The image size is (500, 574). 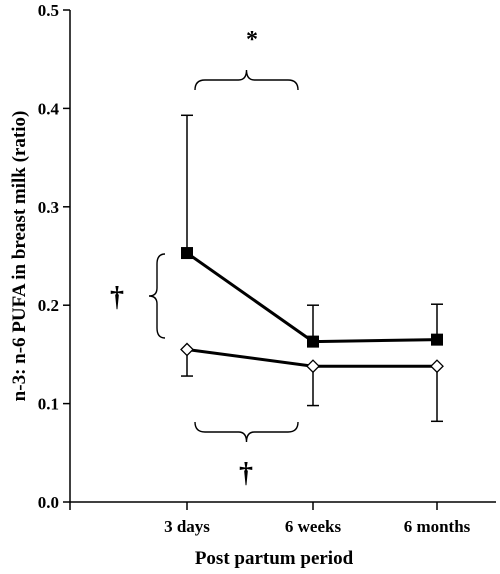 What do you see at coordinates (48, 207) in the screenshot?
I see `y-tick-label: 0.3` at bounding box center [48, 207].